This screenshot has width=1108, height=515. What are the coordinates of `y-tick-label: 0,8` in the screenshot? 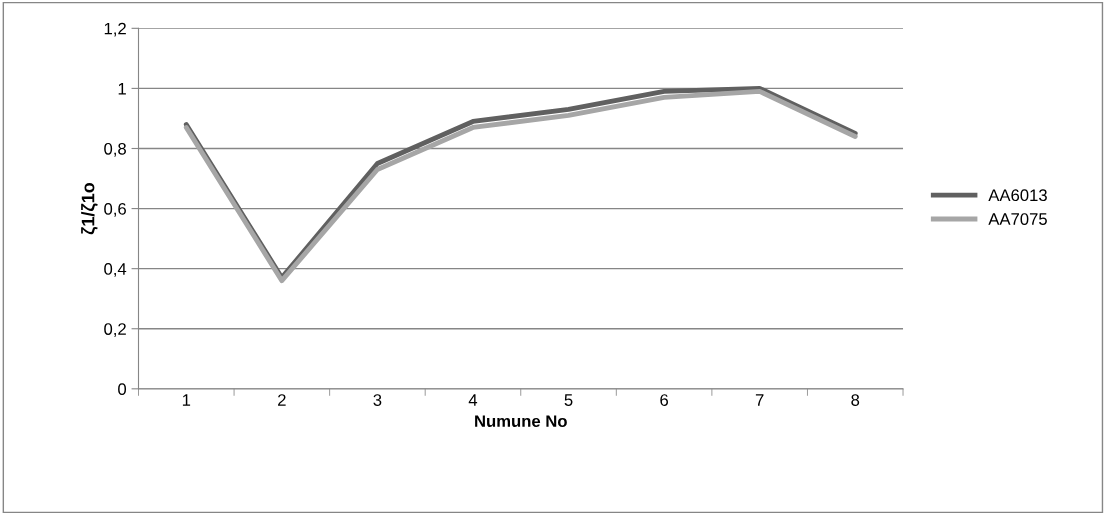 It's located at (115, 149).